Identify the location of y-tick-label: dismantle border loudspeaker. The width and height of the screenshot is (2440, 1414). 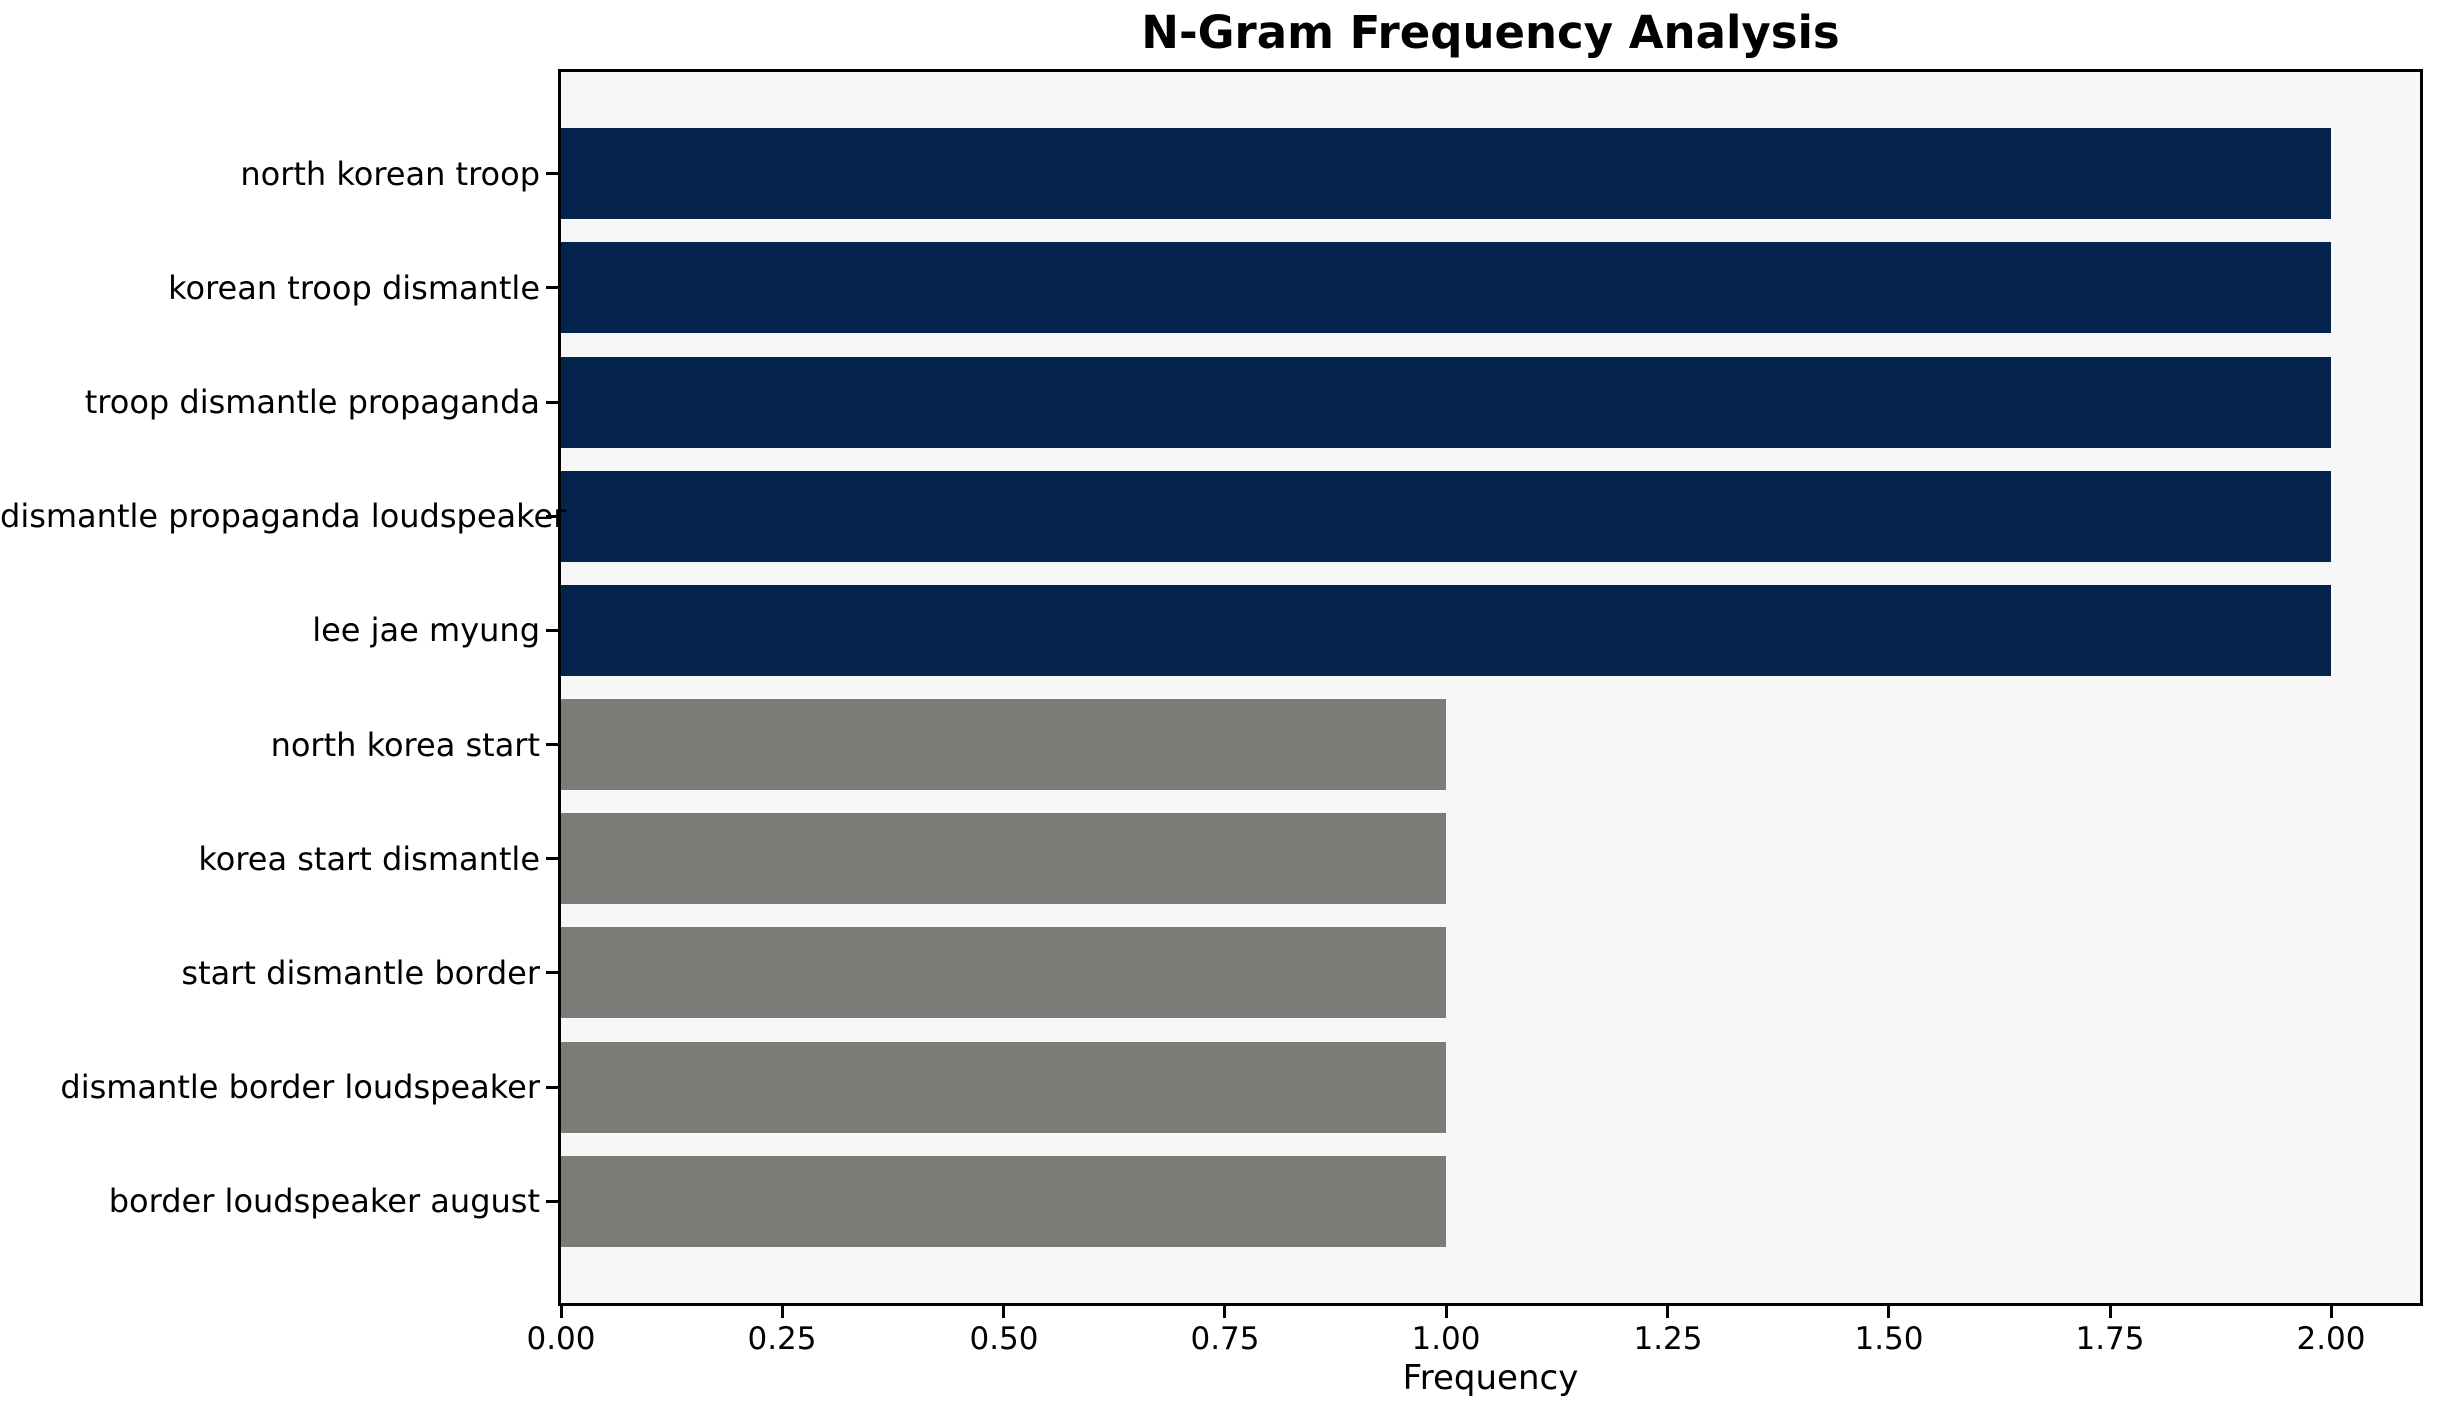
(300, 1087).